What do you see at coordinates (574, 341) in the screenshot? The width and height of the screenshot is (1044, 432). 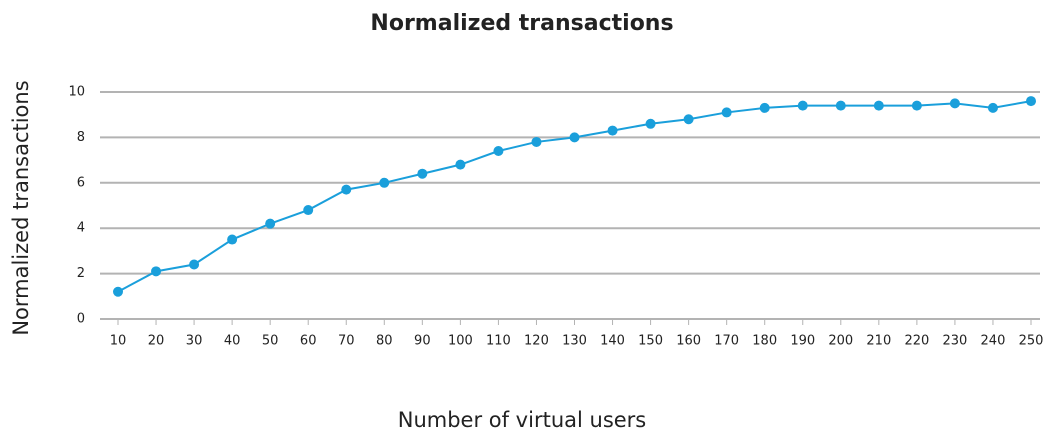 I see `x-tick-label: 130` at bounding box center [574, 341].